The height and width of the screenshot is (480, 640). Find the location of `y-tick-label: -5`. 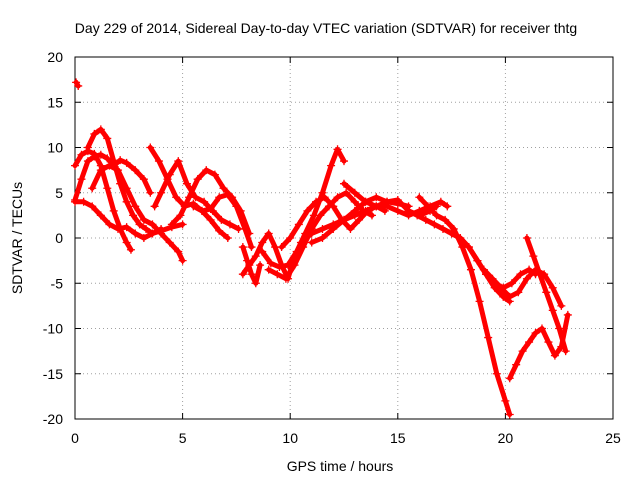

y-tick-label: -5 is located at coordinates (57, 283).